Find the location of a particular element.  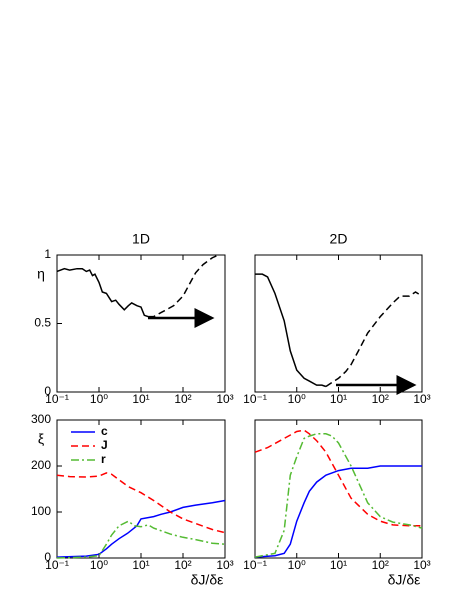

y-tick-label: 100 is located at coordinates (41, 511).